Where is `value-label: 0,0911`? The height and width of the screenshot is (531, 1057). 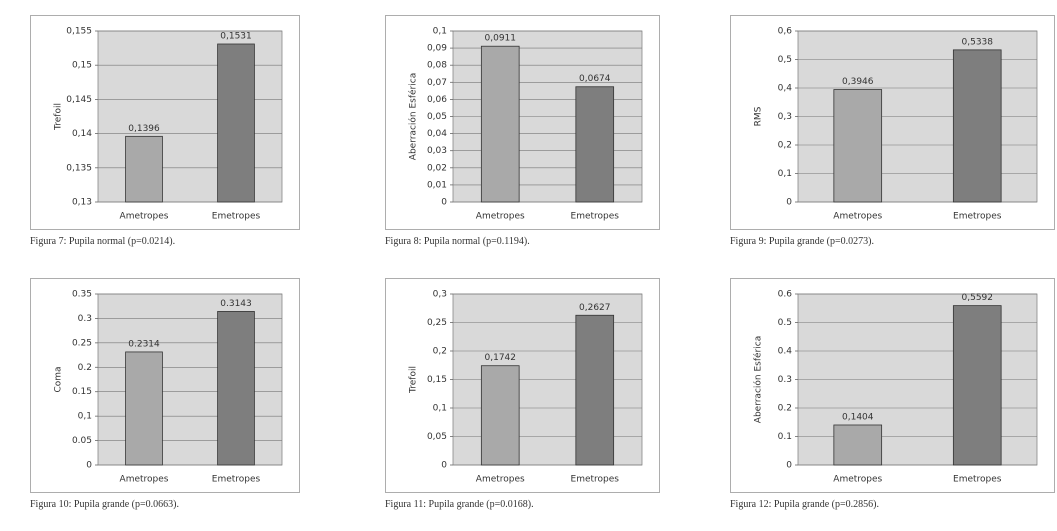
value-label: 0,0911 is located at coordinates (501, 39).